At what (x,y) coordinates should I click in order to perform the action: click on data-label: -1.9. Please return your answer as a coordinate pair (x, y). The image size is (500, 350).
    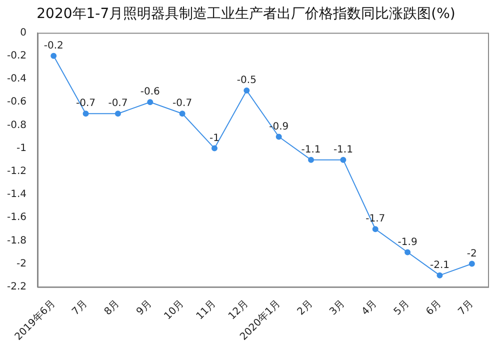
    Looking at the image, I should click on (408, 242).